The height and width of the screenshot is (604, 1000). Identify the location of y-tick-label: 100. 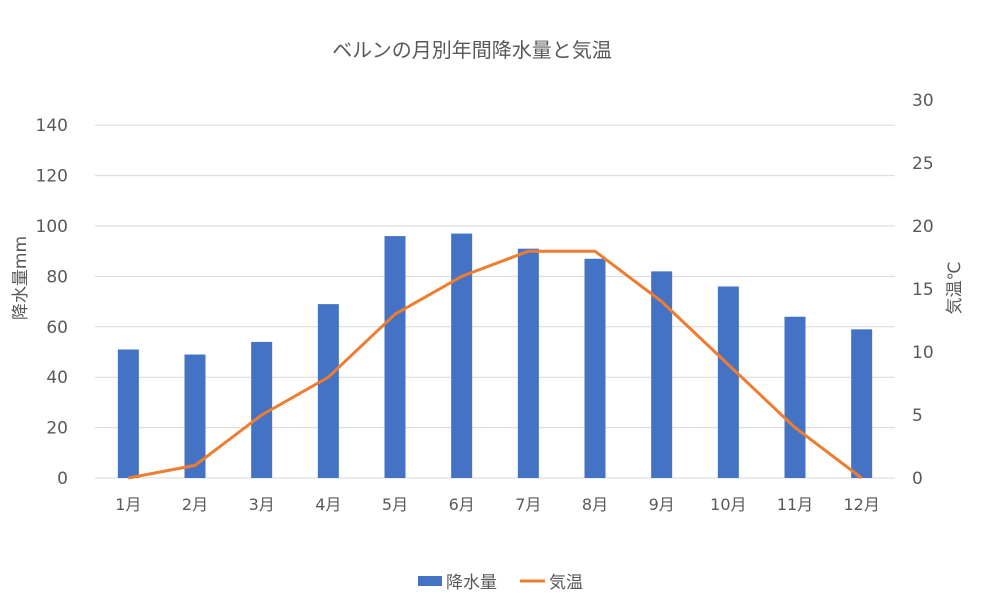
(52, 227).